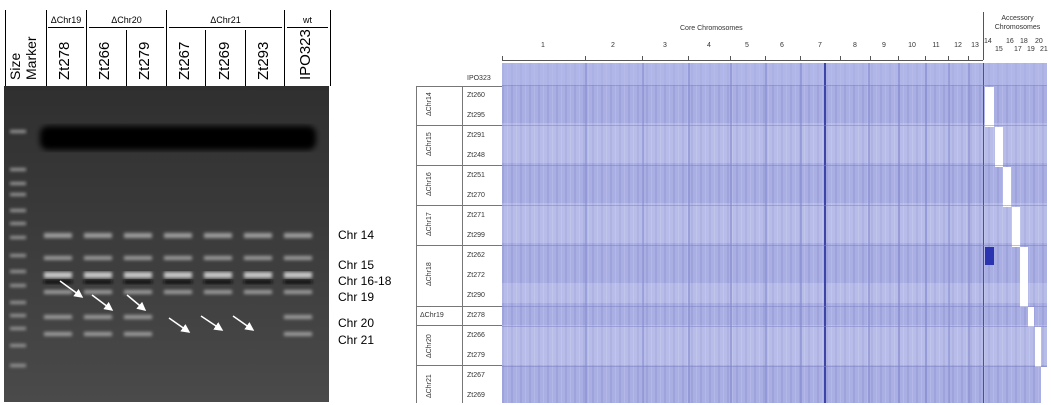 Image resolution: width=1051 pixels, height=405 pixels. What do you see at coordinates (429, 184) in the screenshot?
I see `deletion-group-label: ΔChr16` at bounding box center [429, 184].